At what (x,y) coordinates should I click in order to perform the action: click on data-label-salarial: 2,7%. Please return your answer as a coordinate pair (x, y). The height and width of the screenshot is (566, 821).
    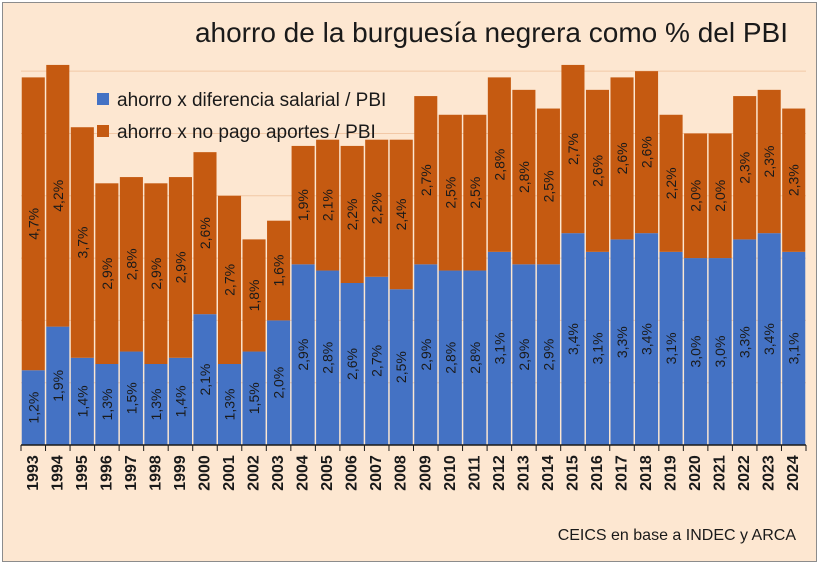
    Looking at the image, I should click on (377, 361).